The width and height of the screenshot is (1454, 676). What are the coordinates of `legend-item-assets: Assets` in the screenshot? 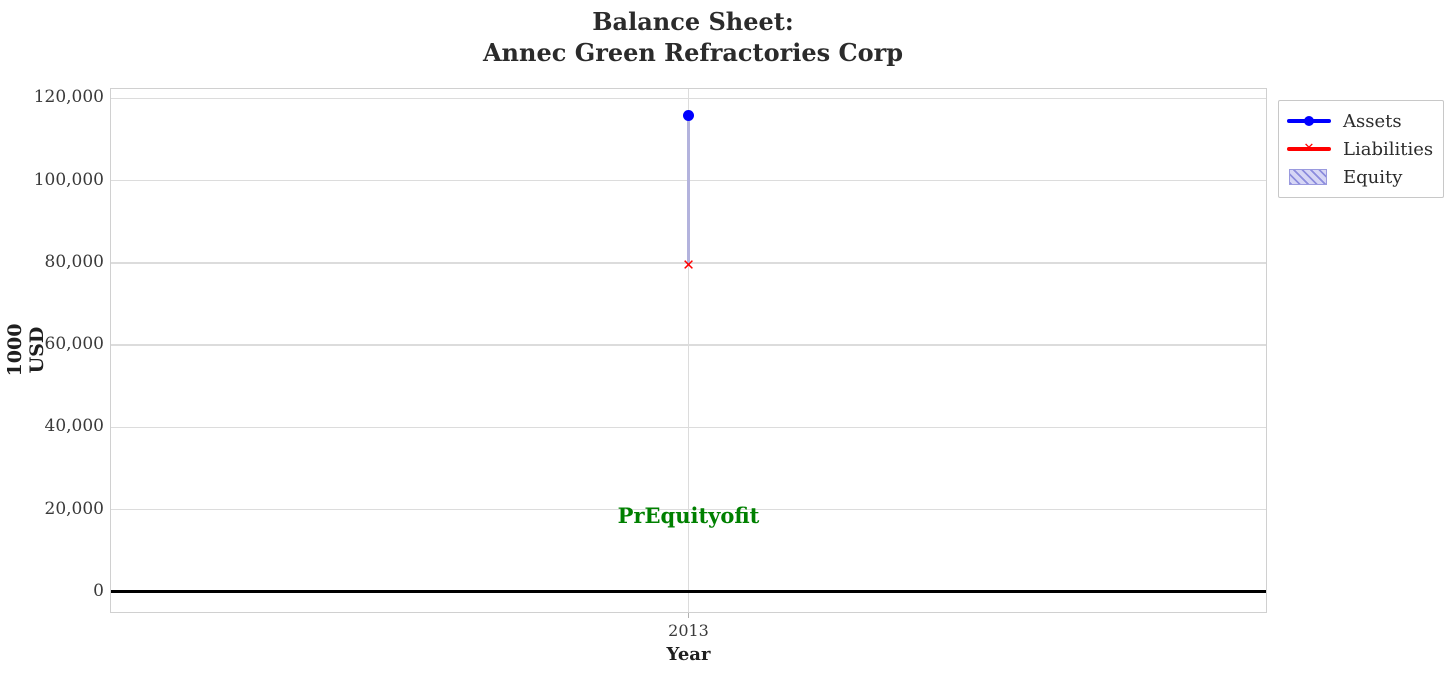 It's located at (1360, 121).